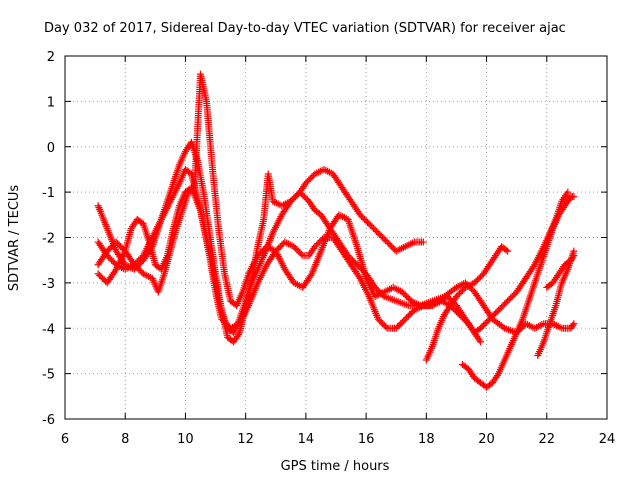 The width and height of the screenshot is (640, 480). I want to click on y-tick-label: -3, so click(48, 284).